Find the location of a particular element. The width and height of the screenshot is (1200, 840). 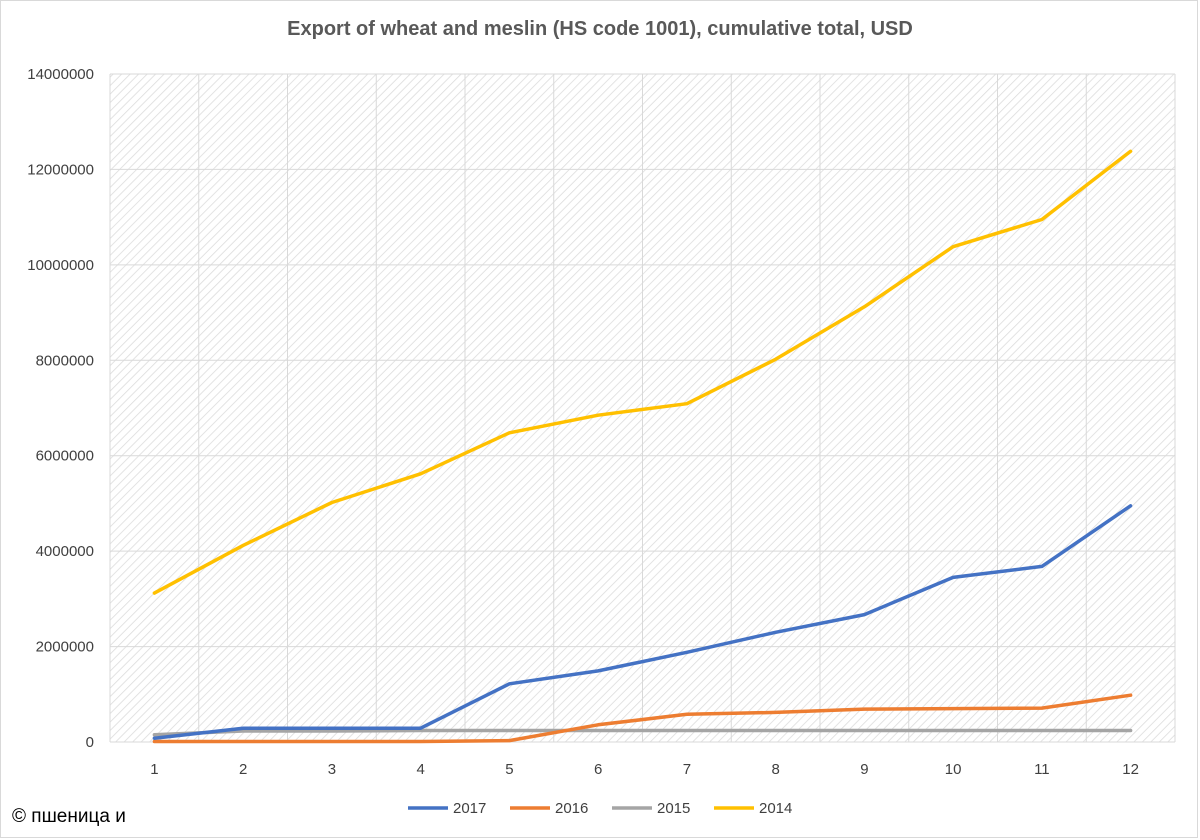

legend-label-2017: 2017 is located at coordinates (469, 808).